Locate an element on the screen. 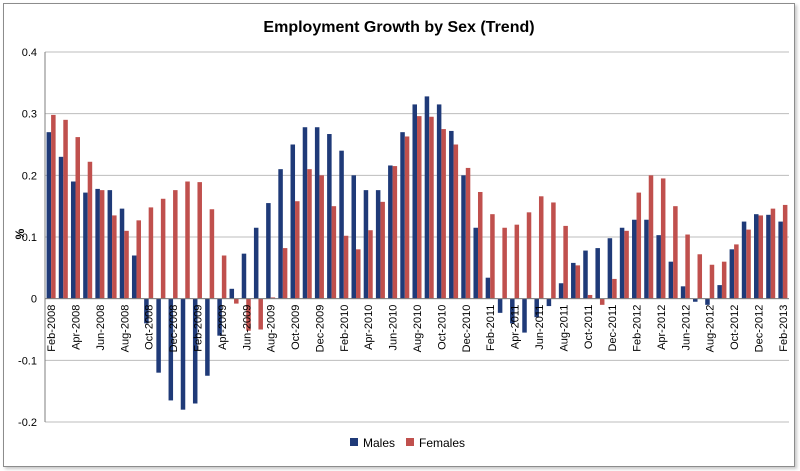  bar-males-Jun-2009 is located at coordinates (244, 276).